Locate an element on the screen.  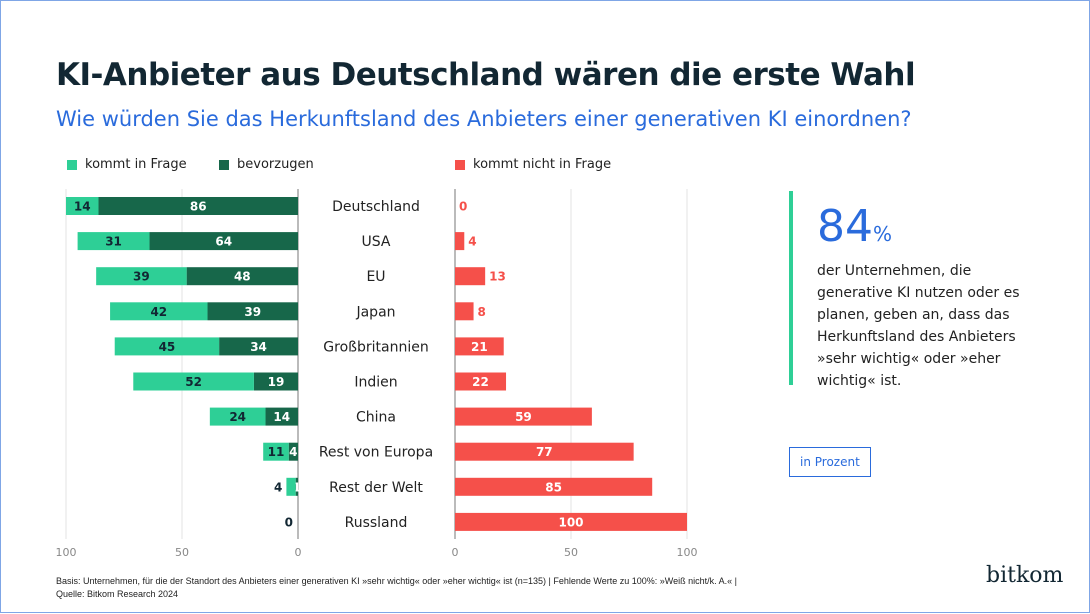
data-label-kommt-in-frage: 42 is located at coordinates (158, 312).